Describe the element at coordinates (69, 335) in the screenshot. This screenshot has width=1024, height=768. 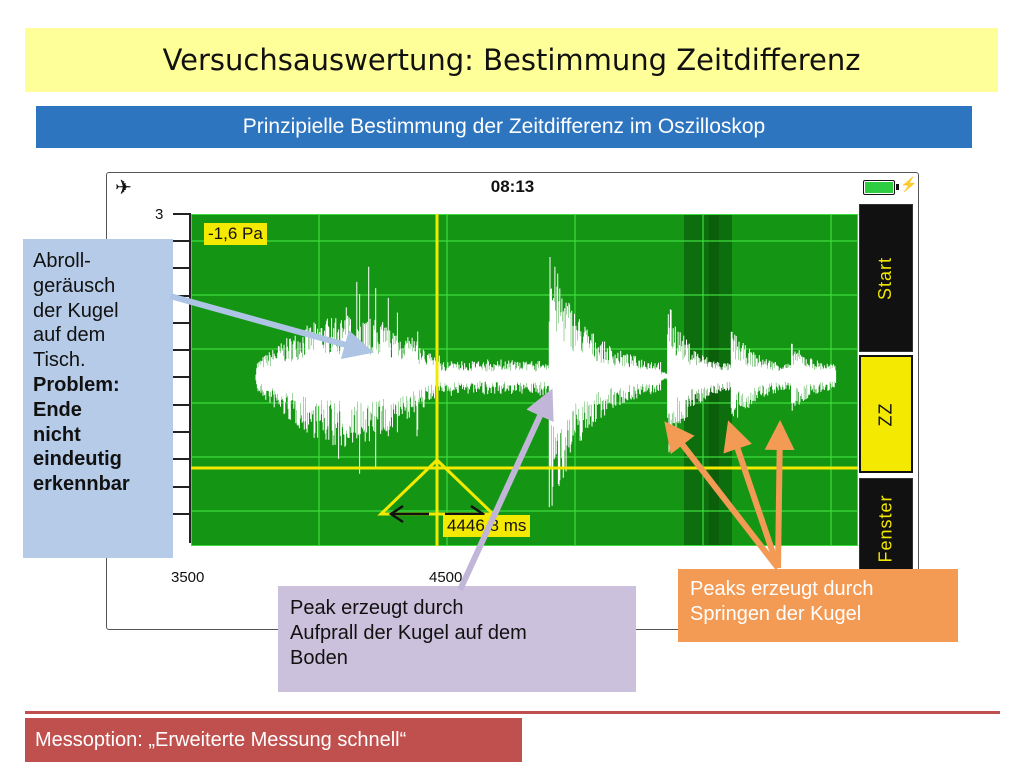
I see `callout-line: auf dem` at that location.